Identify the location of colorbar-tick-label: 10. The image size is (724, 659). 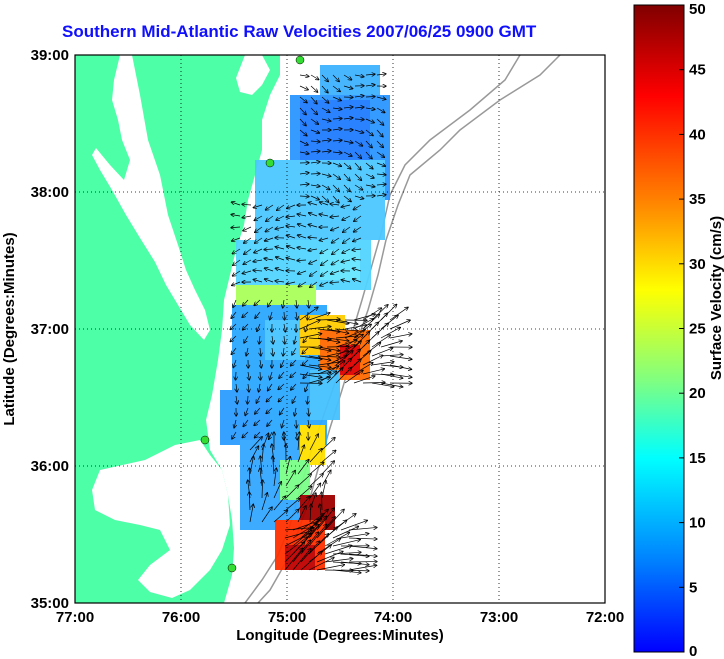
(697, 523).